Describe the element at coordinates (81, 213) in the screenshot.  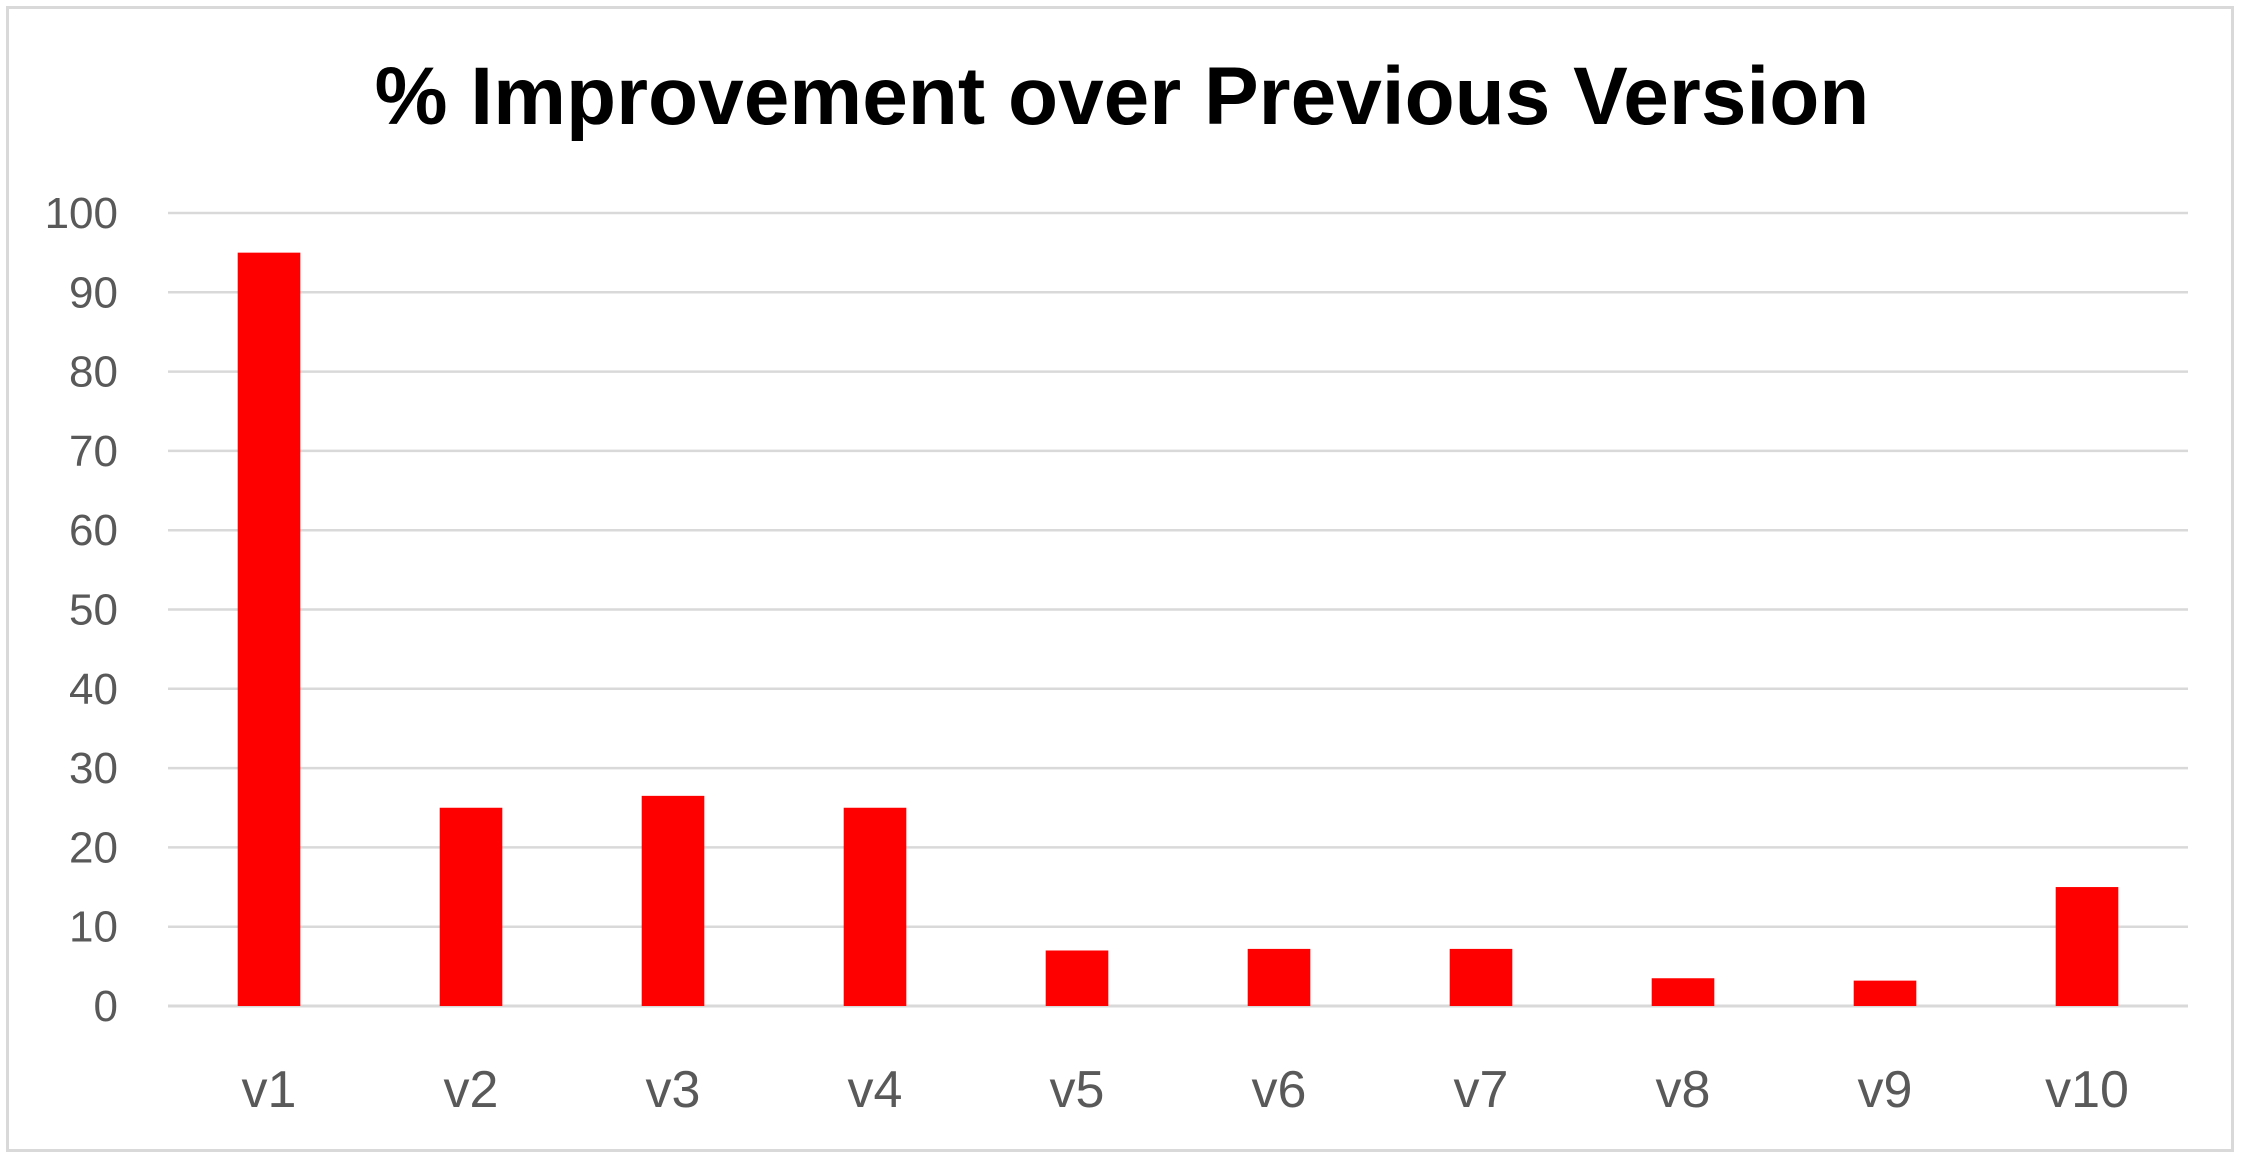
I see `y-tick-label: 100` at that location.